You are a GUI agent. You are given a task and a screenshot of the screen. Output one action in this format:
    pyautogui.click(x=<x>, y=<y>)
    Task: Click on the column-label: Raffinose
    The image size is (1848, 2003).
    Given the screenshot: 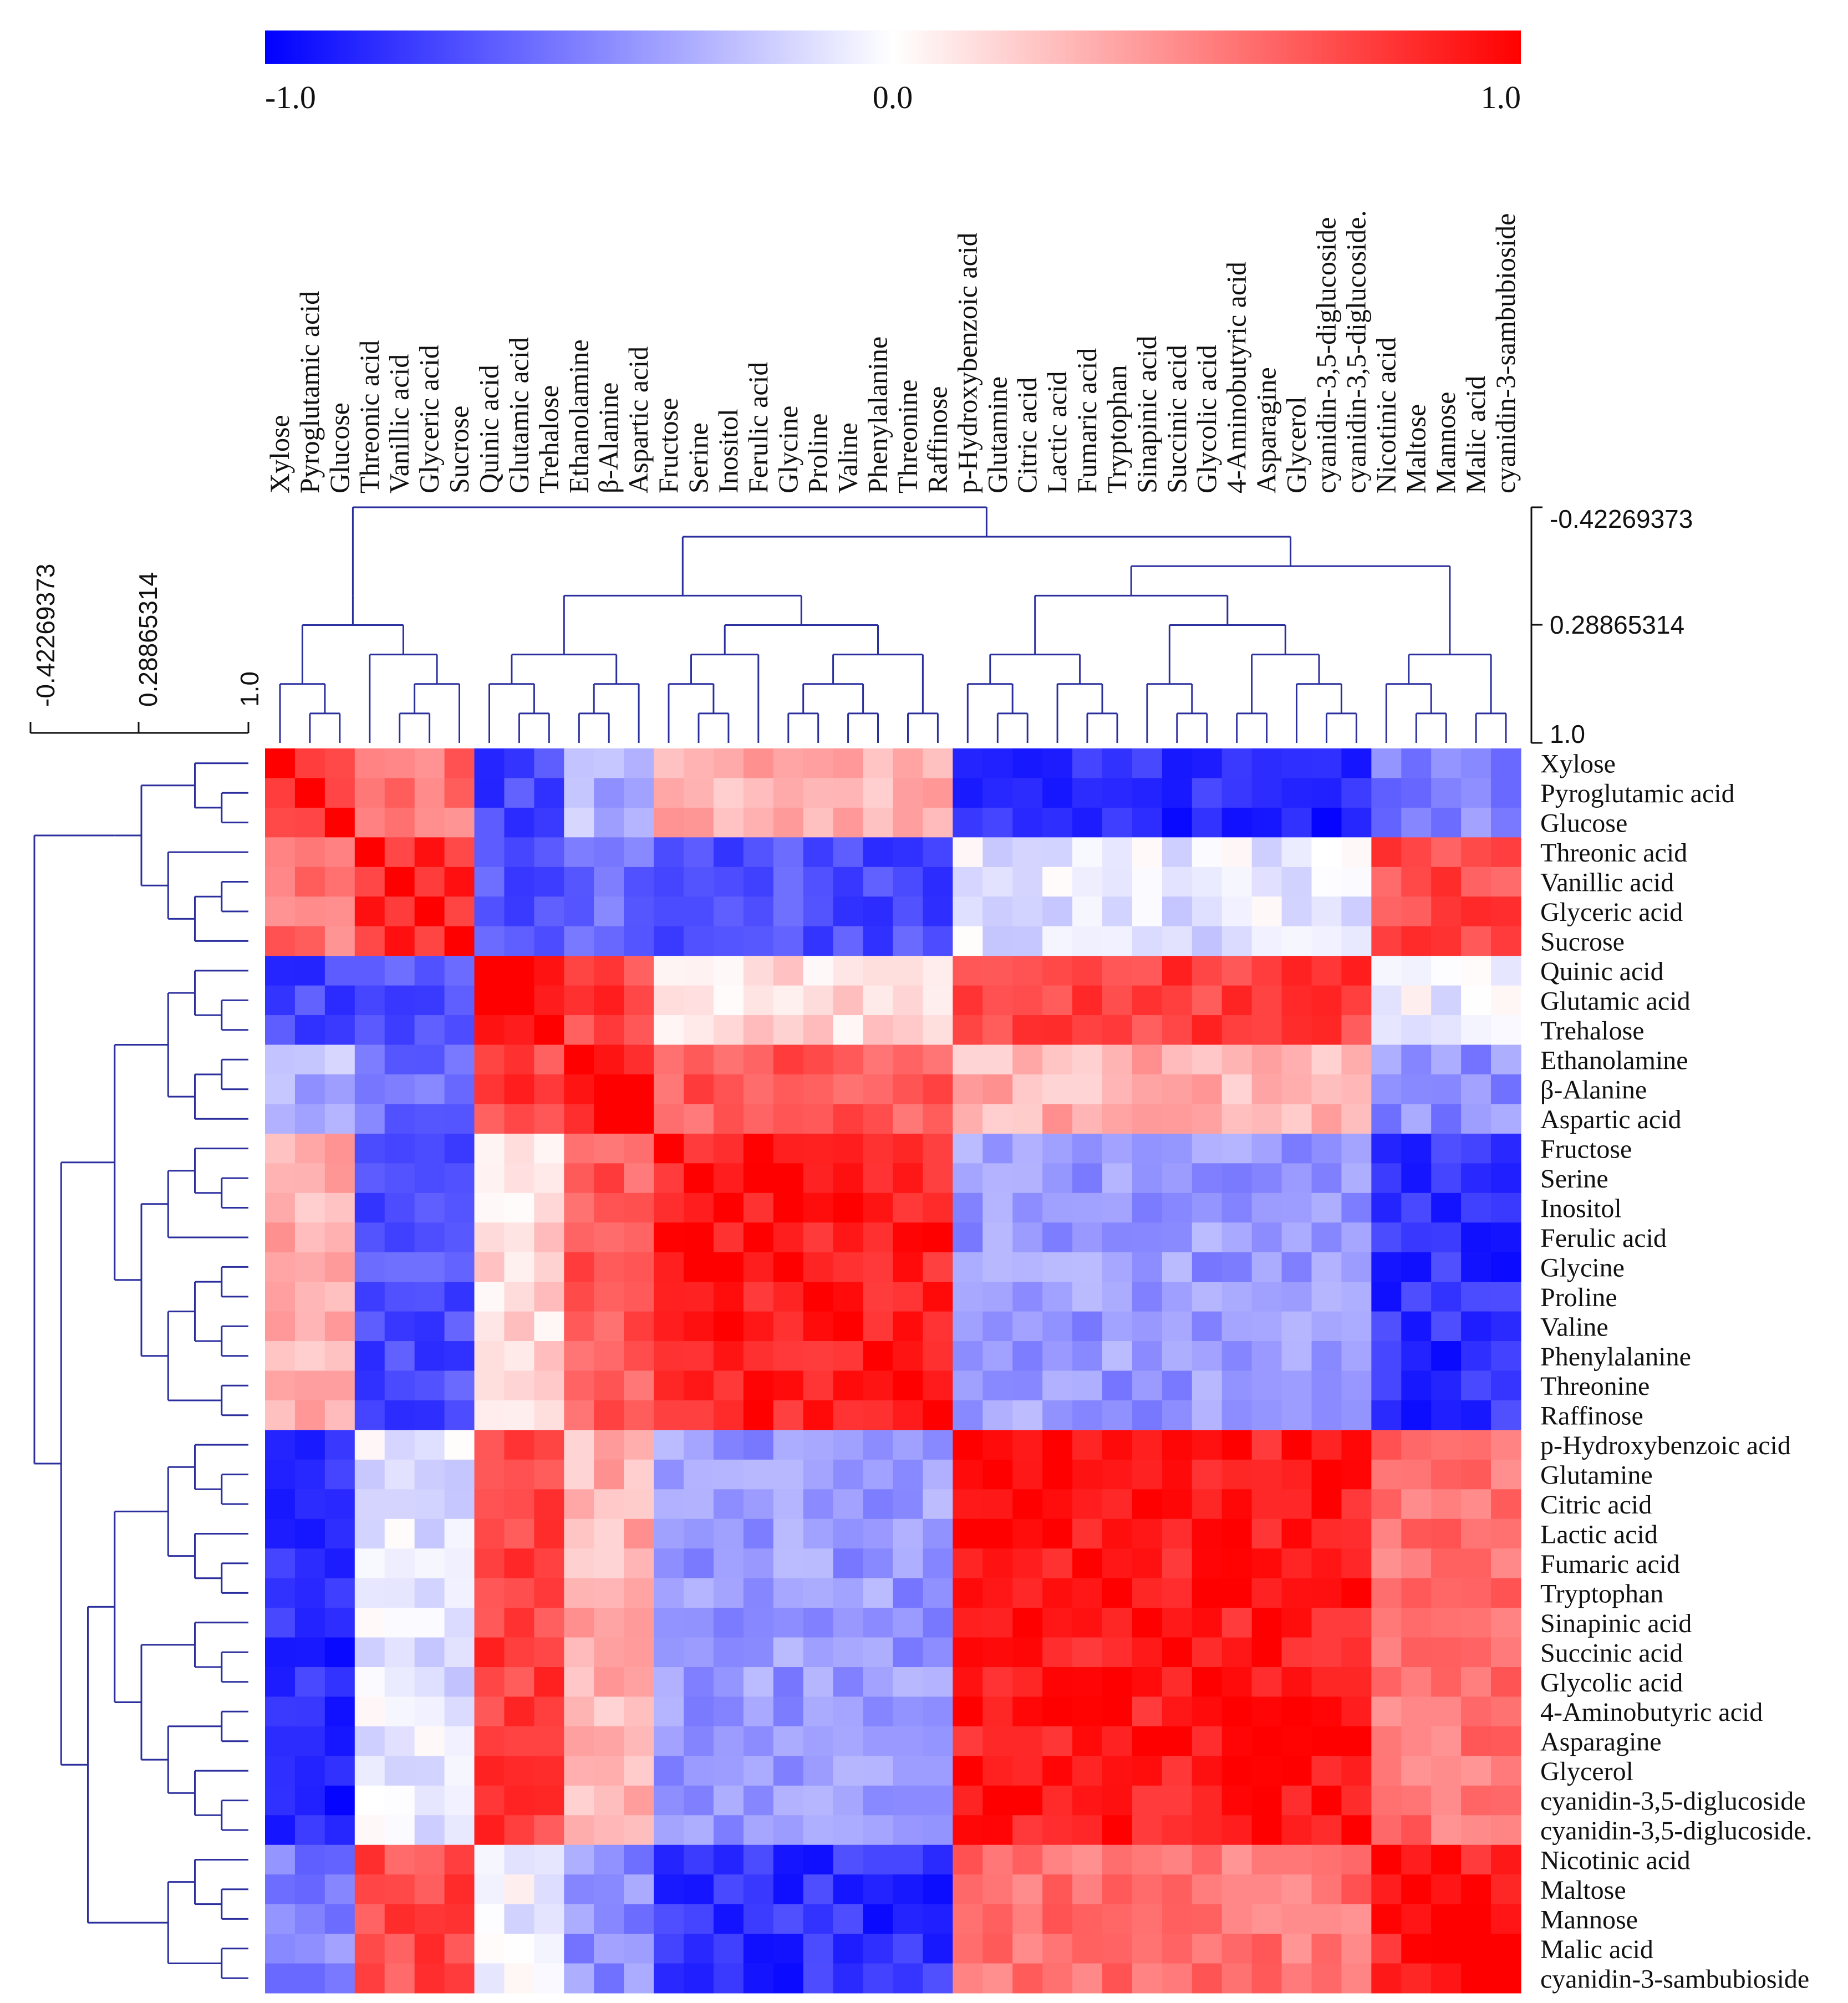 What is the action you would take?
    pyautogui.click(x=937, y=439)
    